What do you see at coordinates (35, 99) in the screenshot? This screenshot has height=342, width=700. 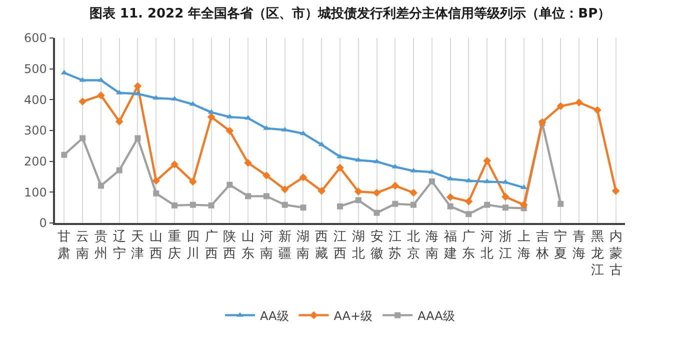 I see `y-tick-label: 400` at bounding box center [35, 99].